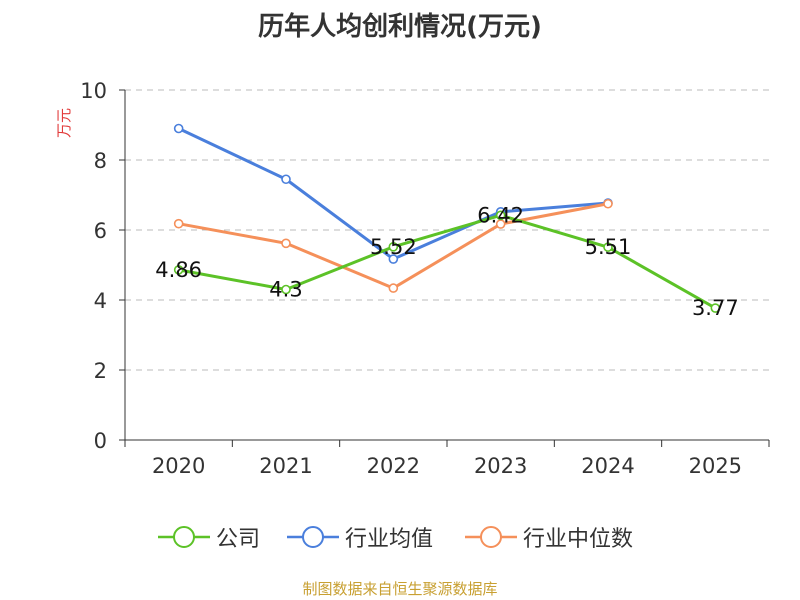 Image resolution: width=800 pixels, height=600 pixels. Describe the element at coordinates (100, 441) in the screenshot. I see `y-tick-label: 0` at that location.